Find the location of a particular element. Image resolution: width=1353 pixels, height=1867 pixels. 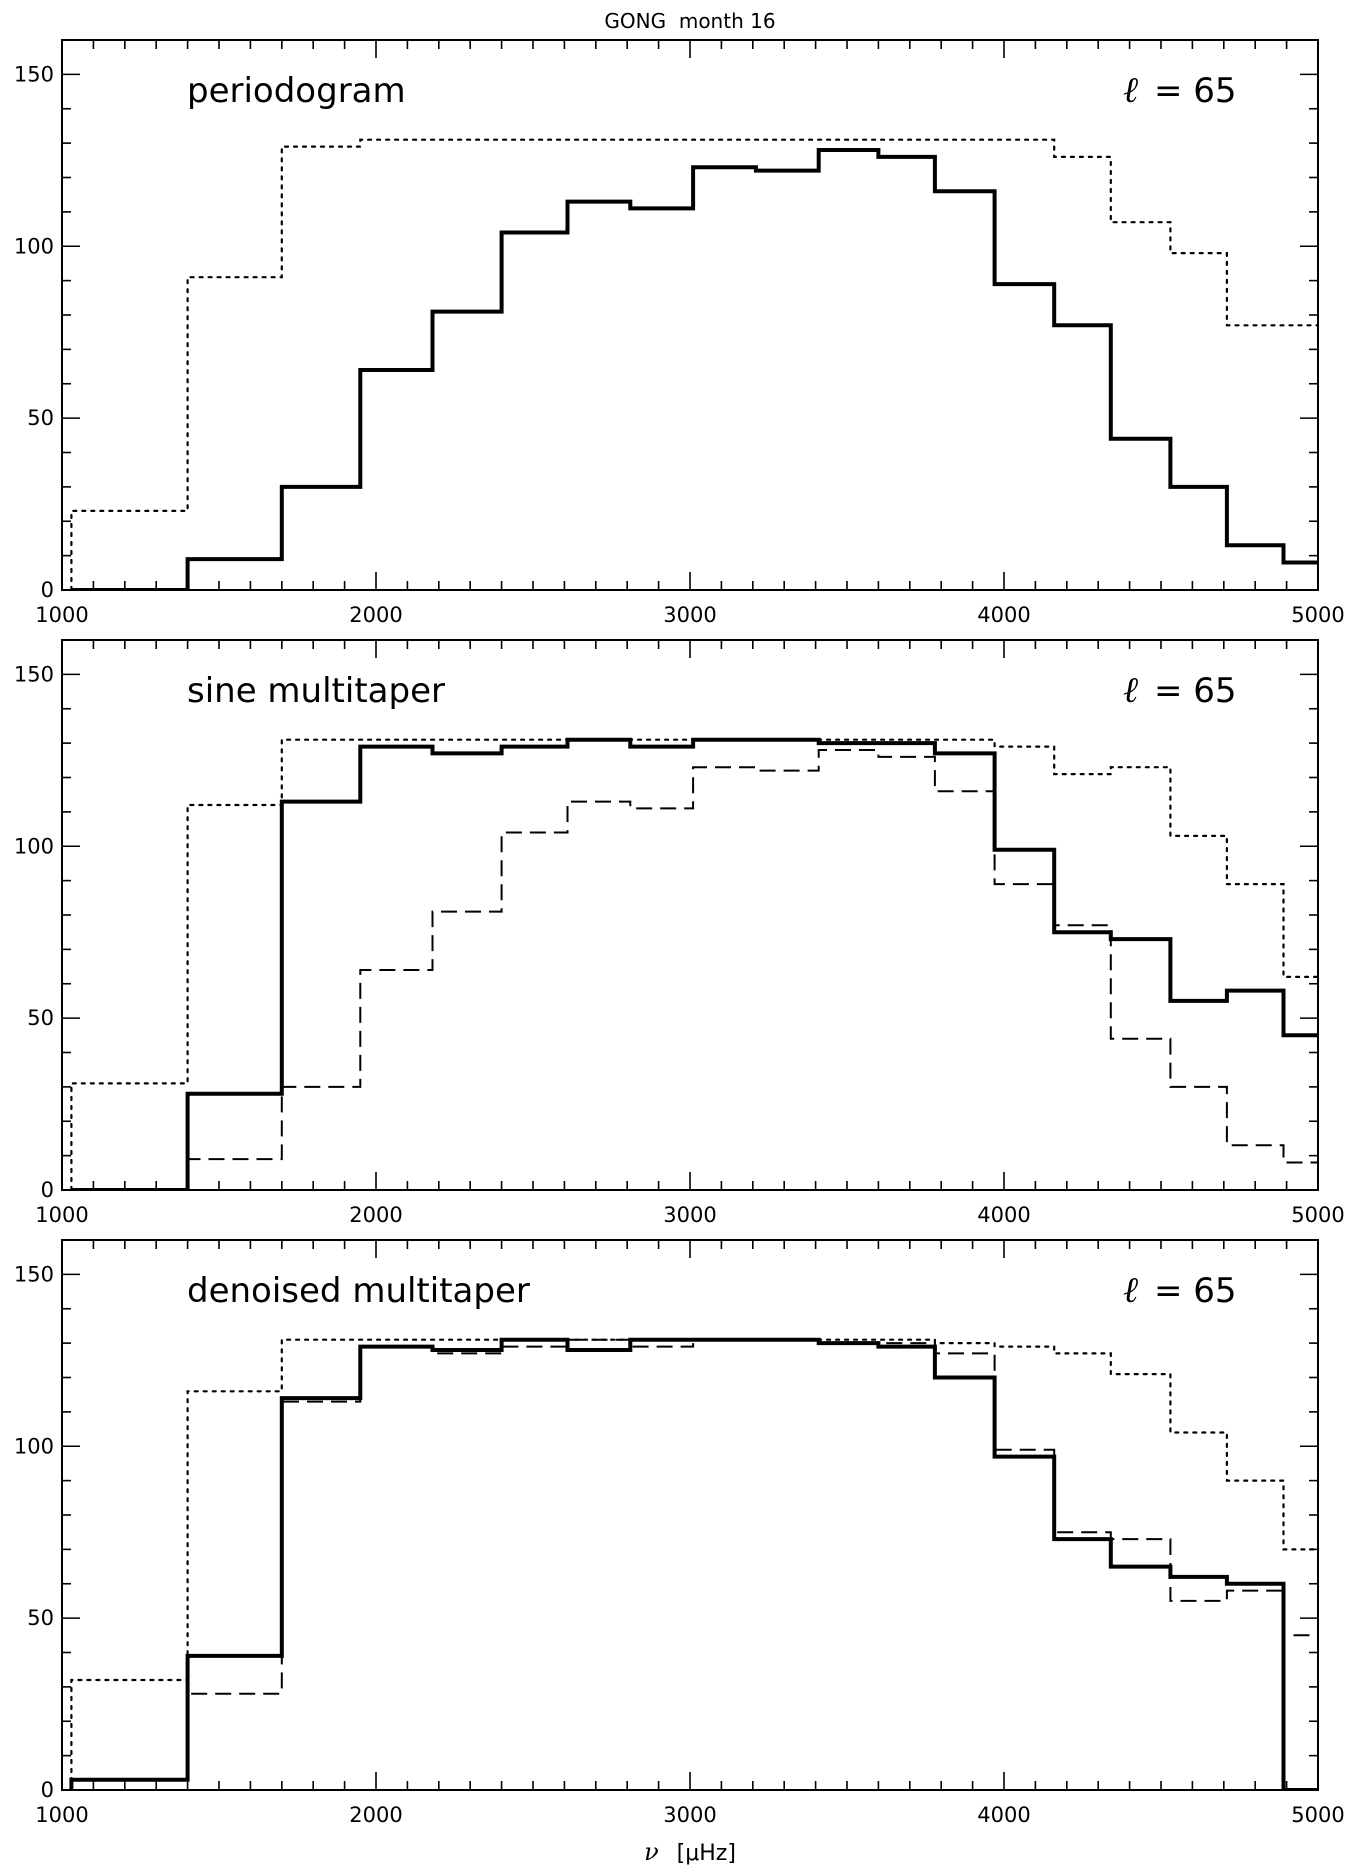

nu-symbol: ν is located at coordinates (651, 1852).